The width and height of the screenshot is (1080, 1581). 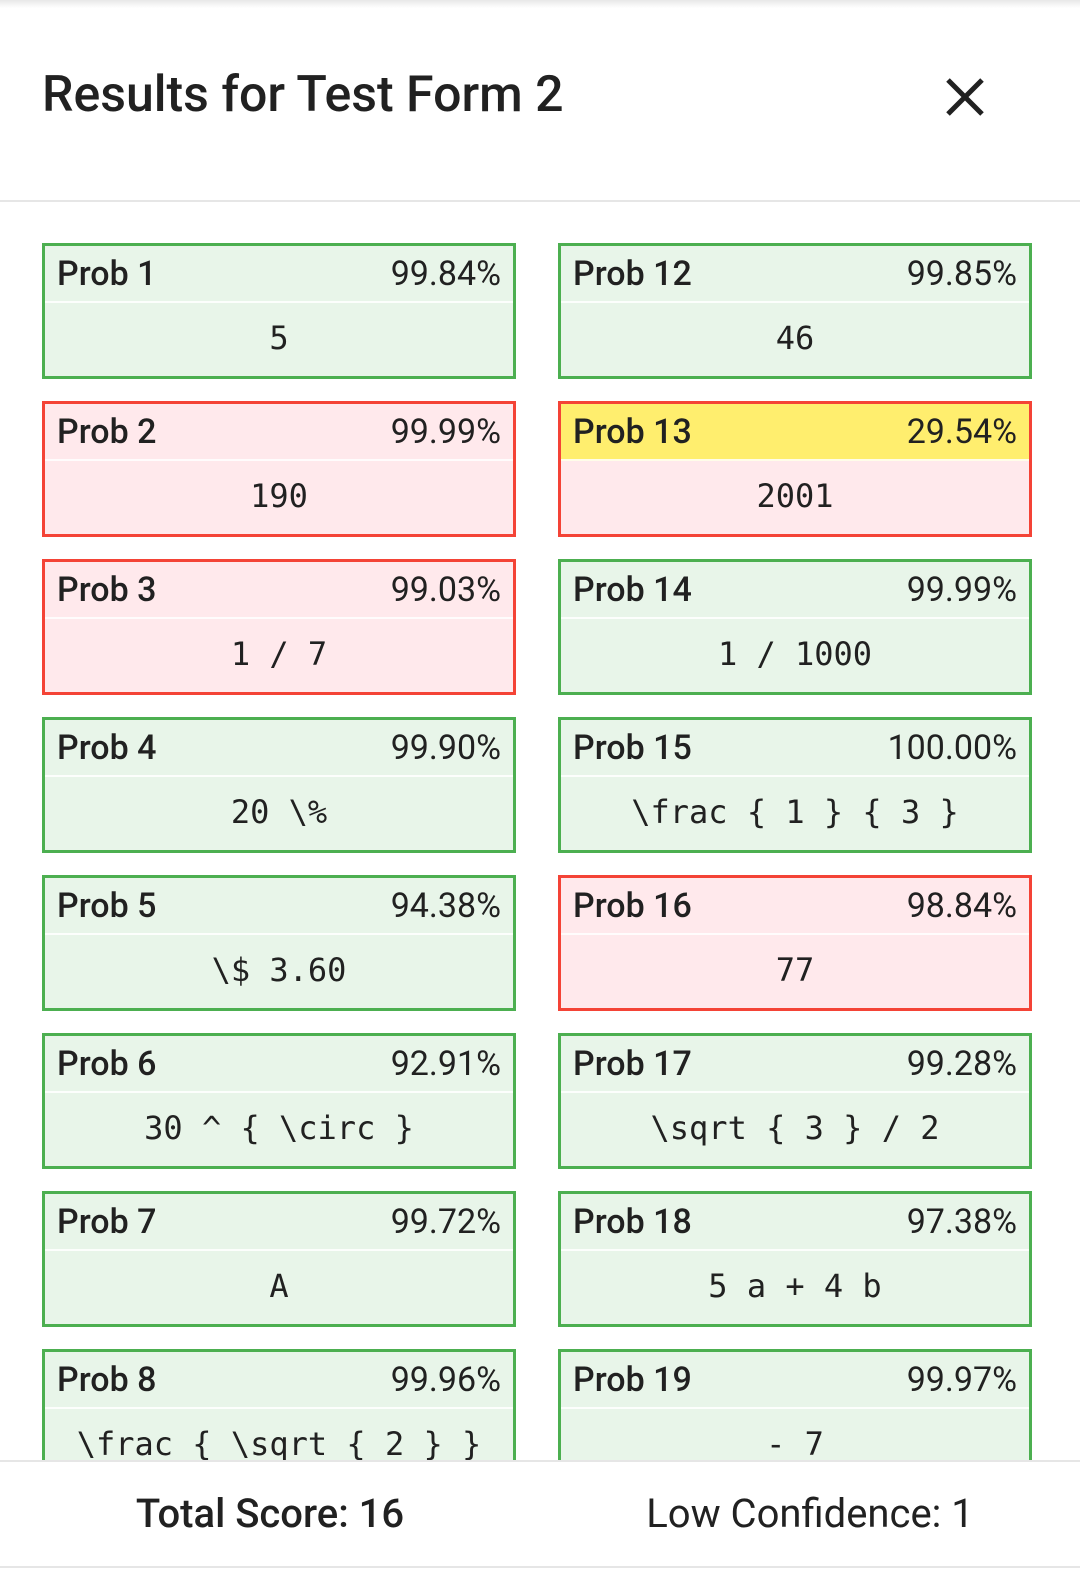 What do you see at coordinates (795, 496) in the screenshot?
I see `answer: 2001` at bounding box center [795, 496].